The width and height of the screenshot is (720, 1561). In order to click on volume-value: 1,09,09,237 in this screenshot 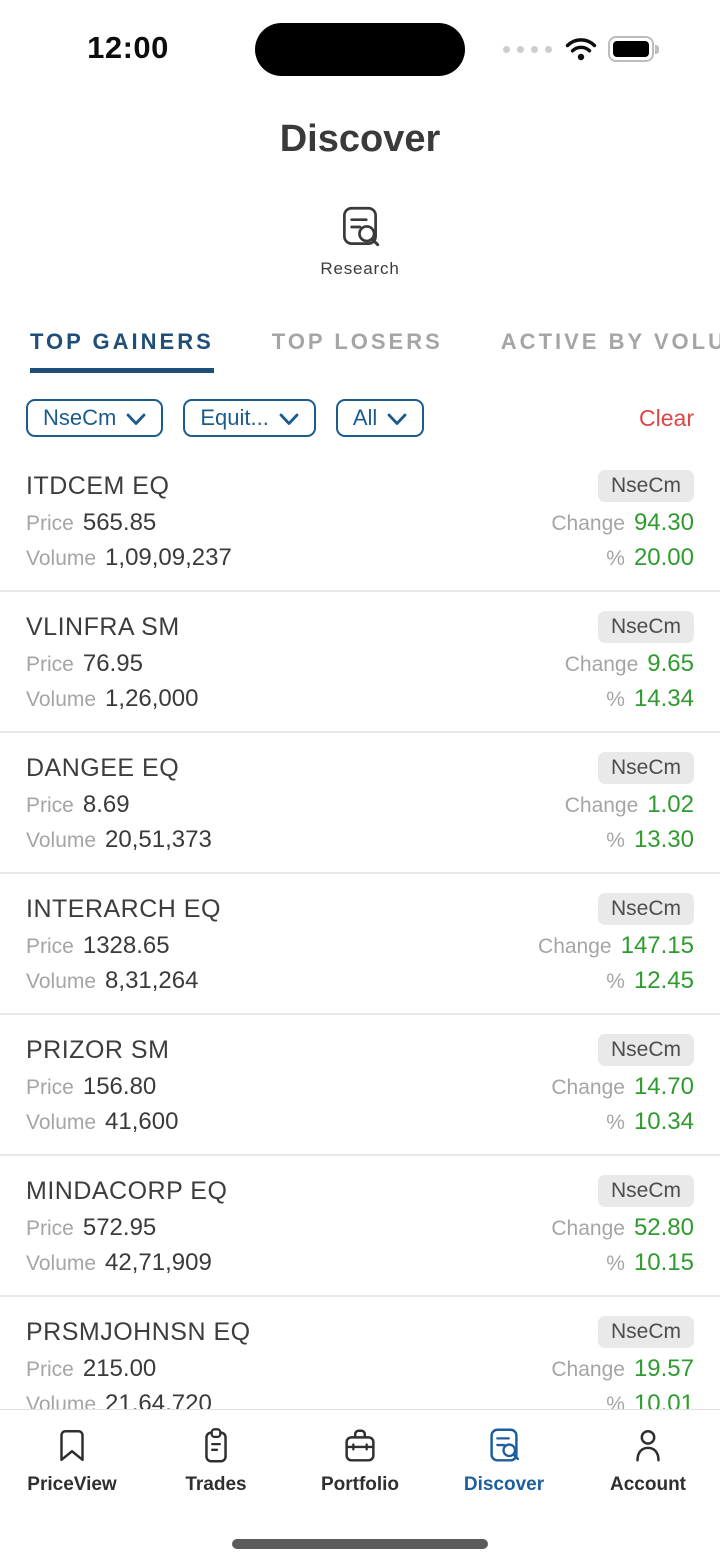, I will do `click(168, 557)`.